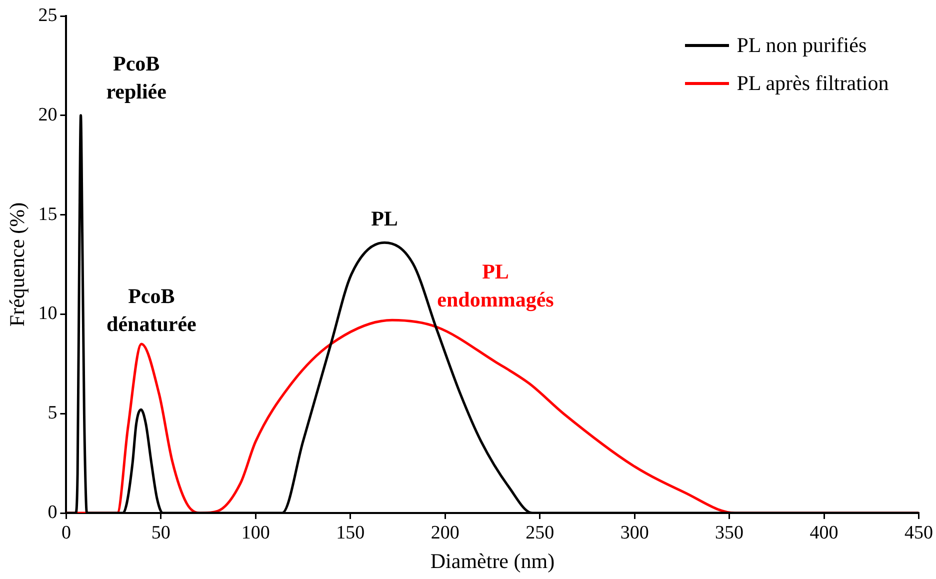 The height and width of the screenshot is (579, 936). Describe the element at coordinates (66, 533) in the screenshot. I see `x-tick-label: 0` at that location.